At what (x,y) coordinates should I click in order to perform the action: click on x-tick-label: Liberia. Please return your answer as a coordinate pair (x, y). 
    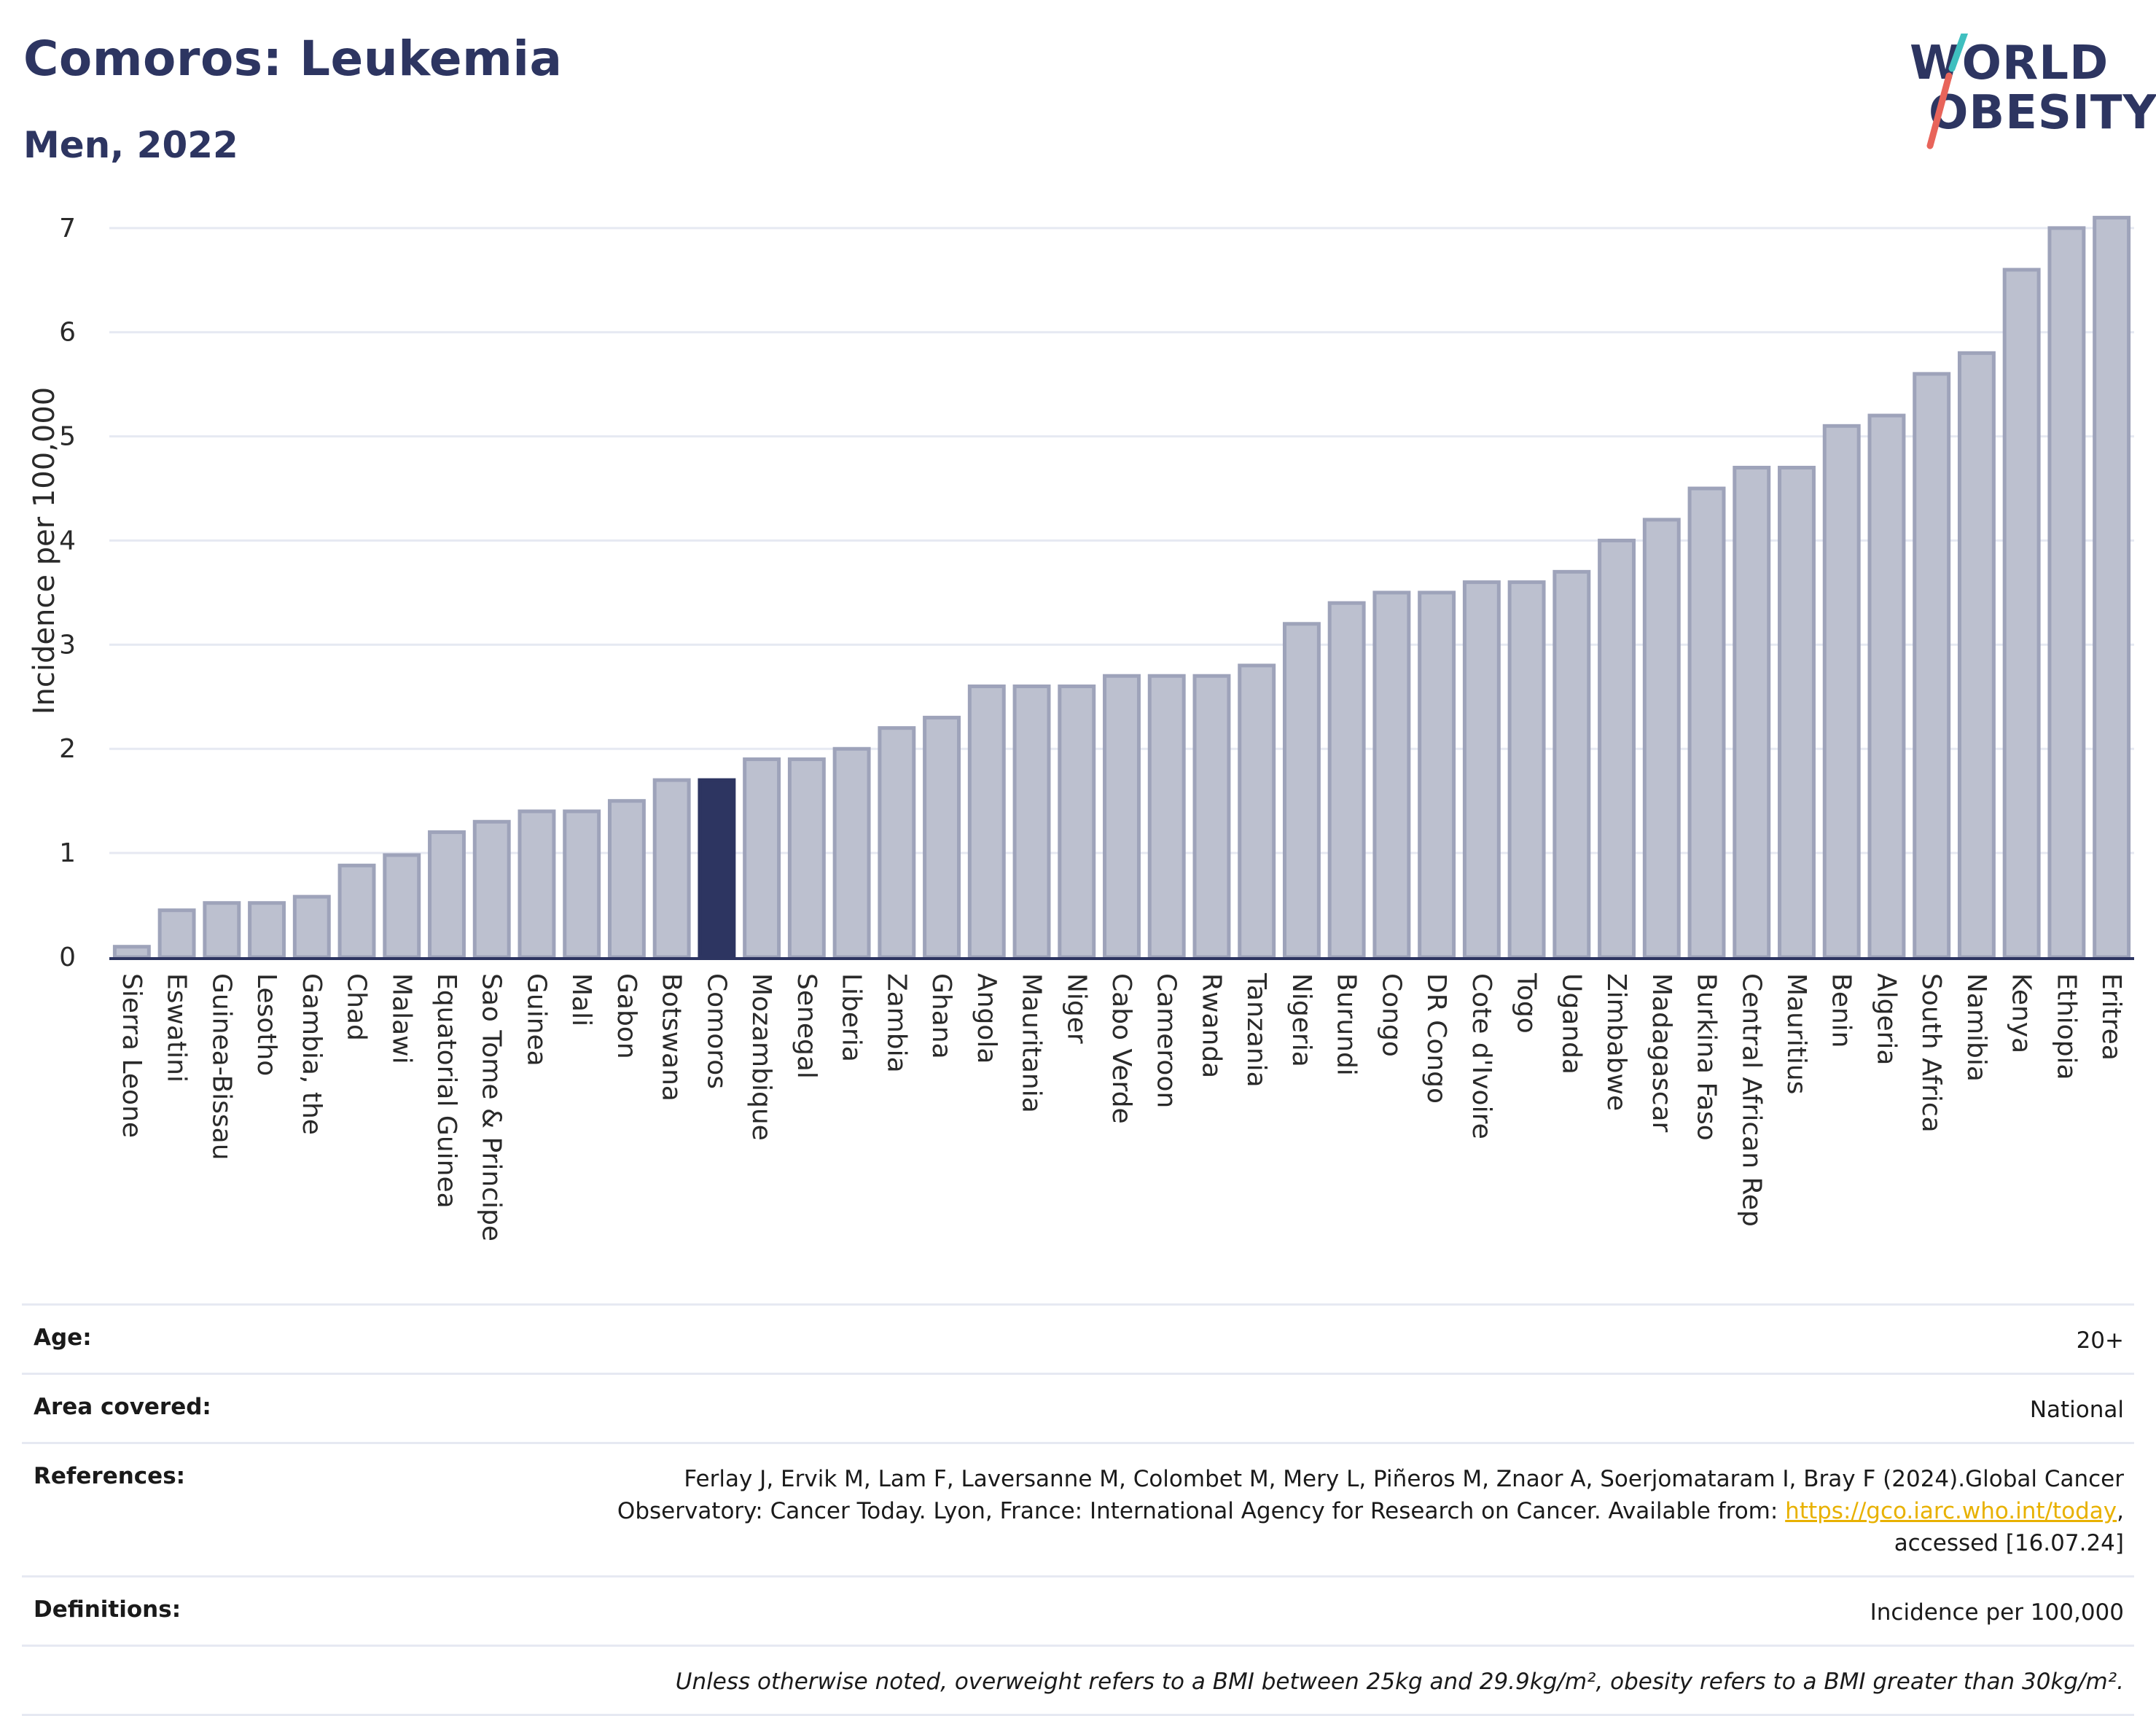
    Looking at the image, I should click on (852, 1017).